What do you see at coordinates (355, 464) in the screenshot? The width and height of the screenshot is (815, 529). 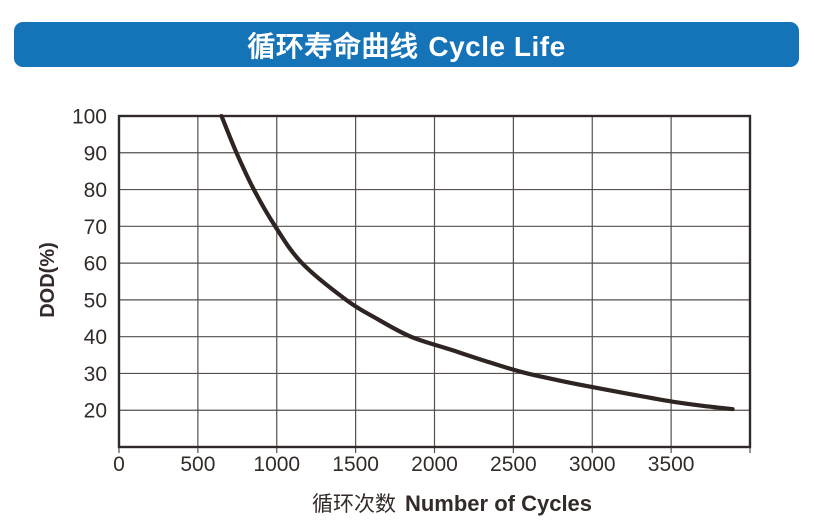 I see `x-tick-label: 1500` at bounding box center [355, 464].